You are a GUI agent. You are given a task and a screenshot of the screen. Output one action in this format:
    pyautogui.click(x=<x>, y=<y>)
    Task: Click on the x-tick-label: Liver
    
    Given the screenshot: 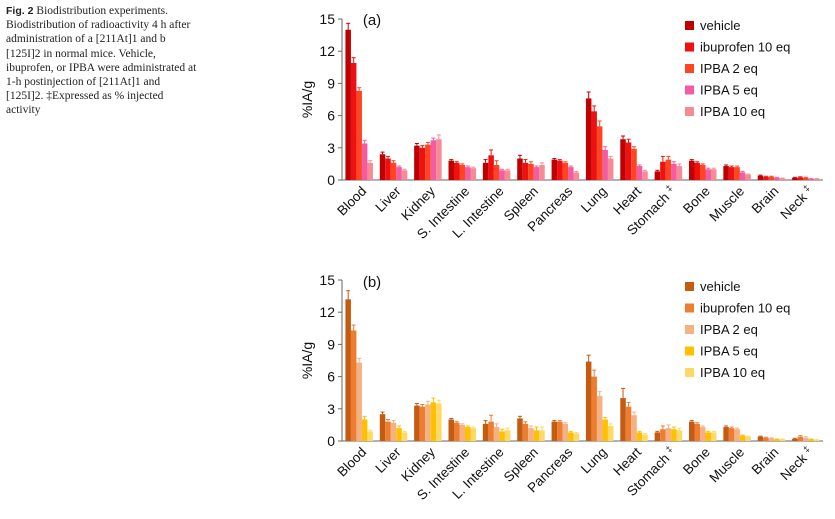 What is the action you would take?
    pyautogui.click(x=388, y=460)
    